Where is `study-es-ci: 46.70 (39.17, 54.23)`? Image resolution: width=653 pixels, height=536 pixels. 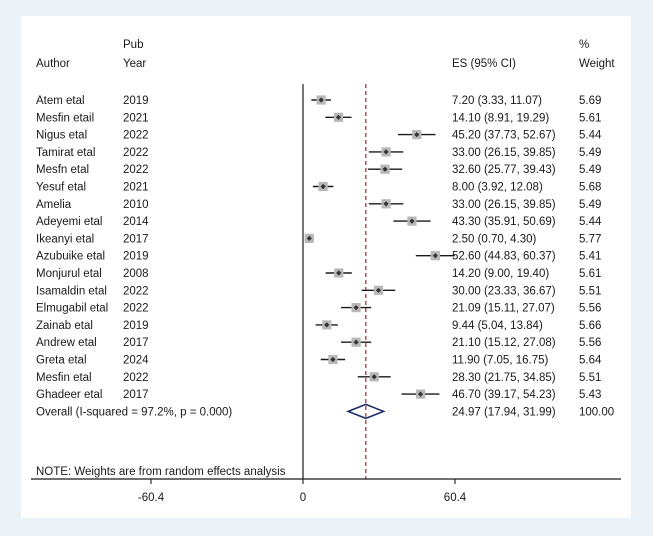 study-es-ci: 46.70 (39.17, 54.23) is located at coordinates (504, 395).